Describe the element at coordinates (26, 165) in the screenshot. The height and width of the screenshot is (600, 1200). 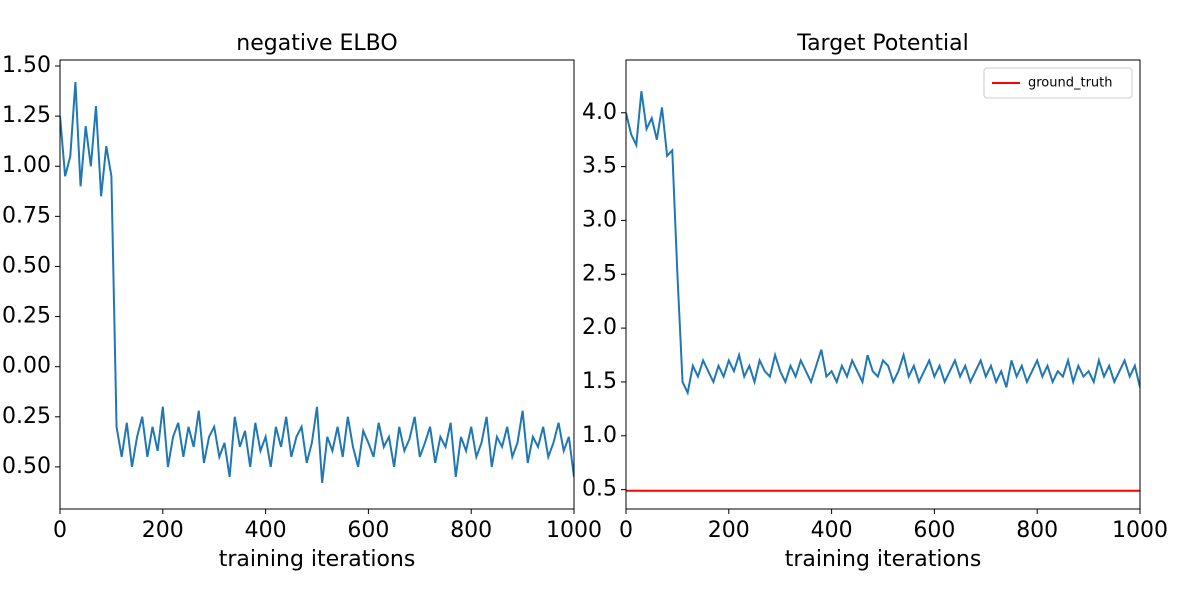
I see `y-tick-label: 1.00` at that location.